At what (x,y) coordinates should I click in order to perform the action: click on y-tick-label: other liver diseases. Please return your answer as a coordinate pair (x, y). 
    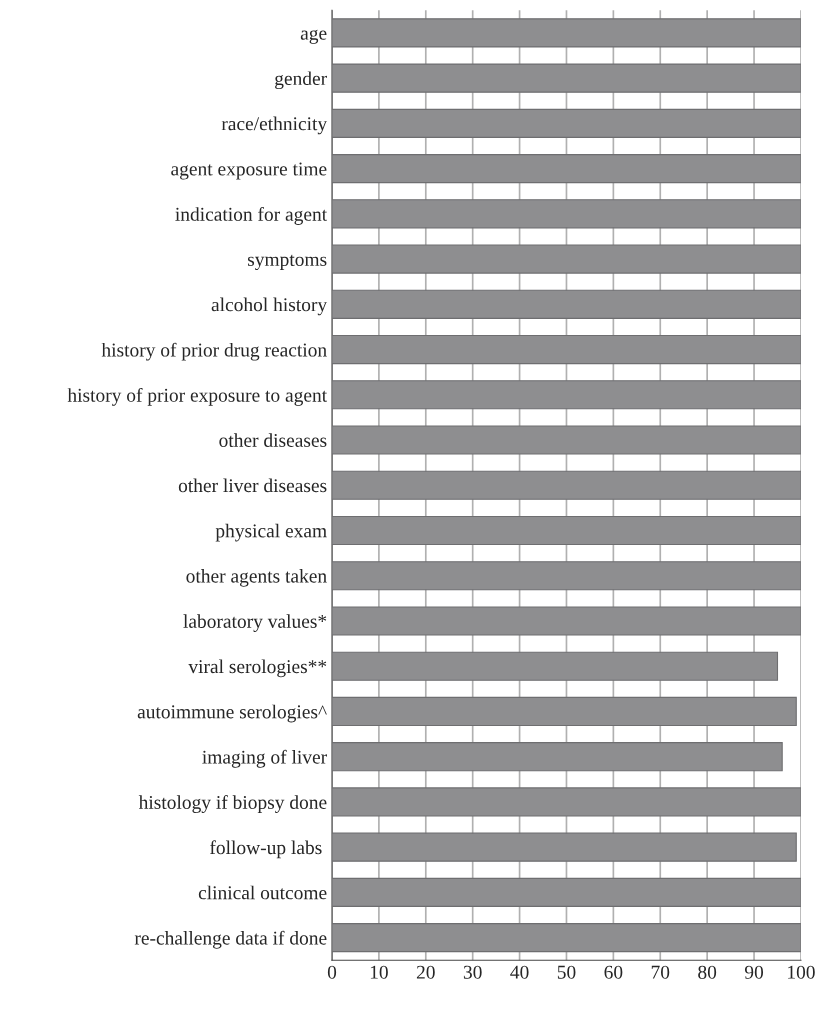
    Looking at the image, I should click on (252, 485).